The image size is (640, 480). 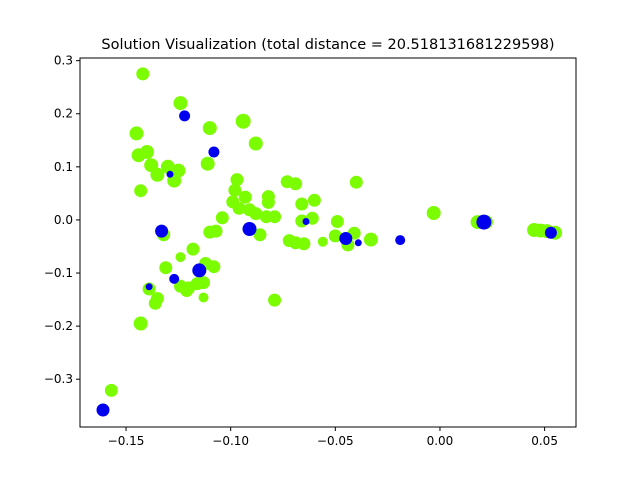 What do you see at coordinates (335, 441) in the screenshot?
I see `x-tick-label: −0.05` at bounding box center [335, 441].